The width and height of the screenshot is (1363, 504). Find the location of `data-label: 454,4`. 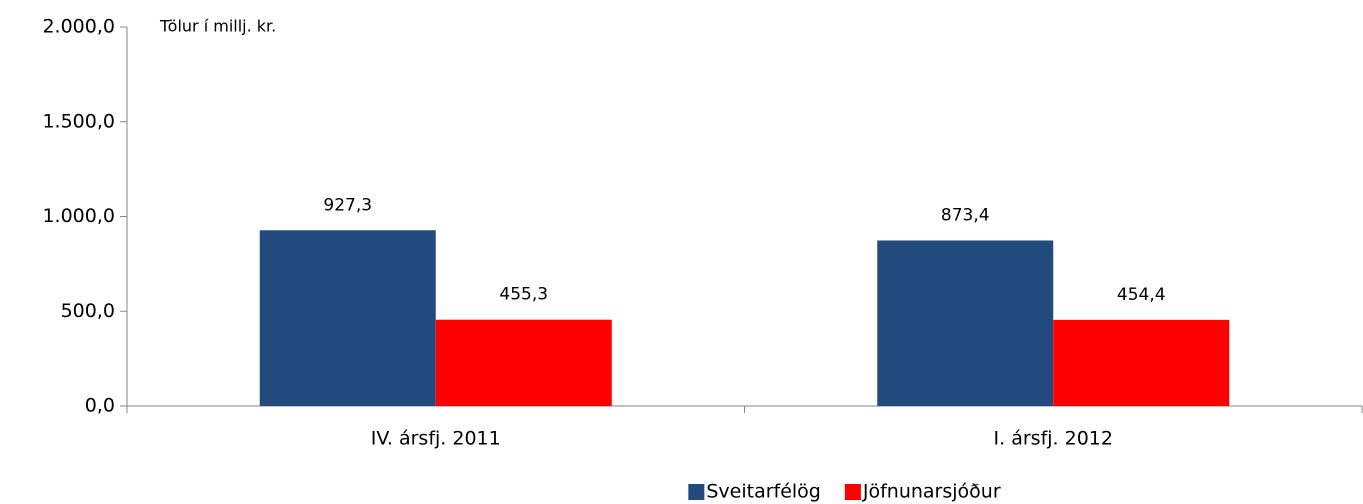

data-label: 454,4 is located at coordinates (1141, 295).